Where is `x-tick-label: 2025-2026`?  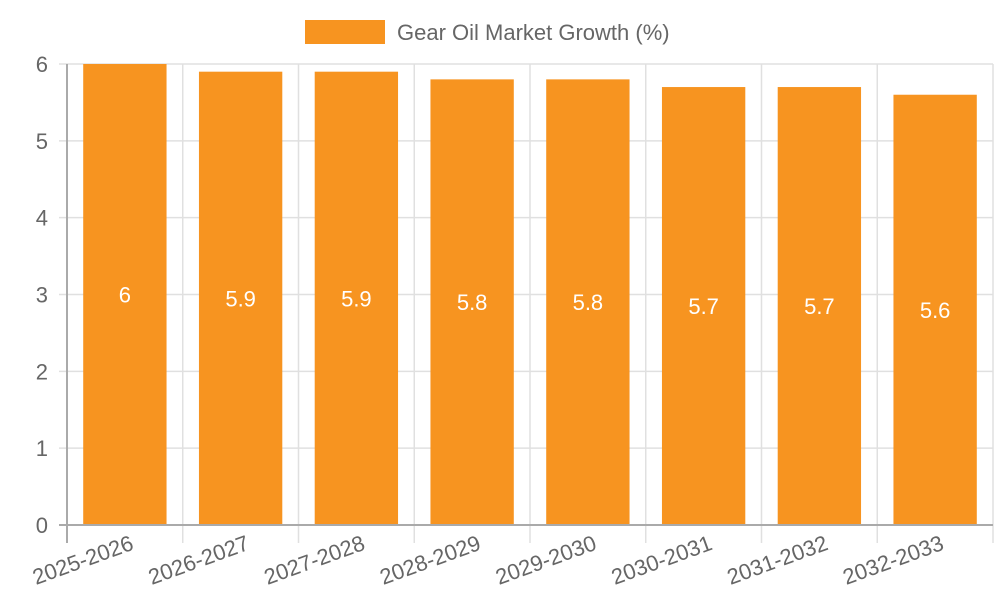 x-tick-label: 2025-2026 is located at coordinates (82, 559).